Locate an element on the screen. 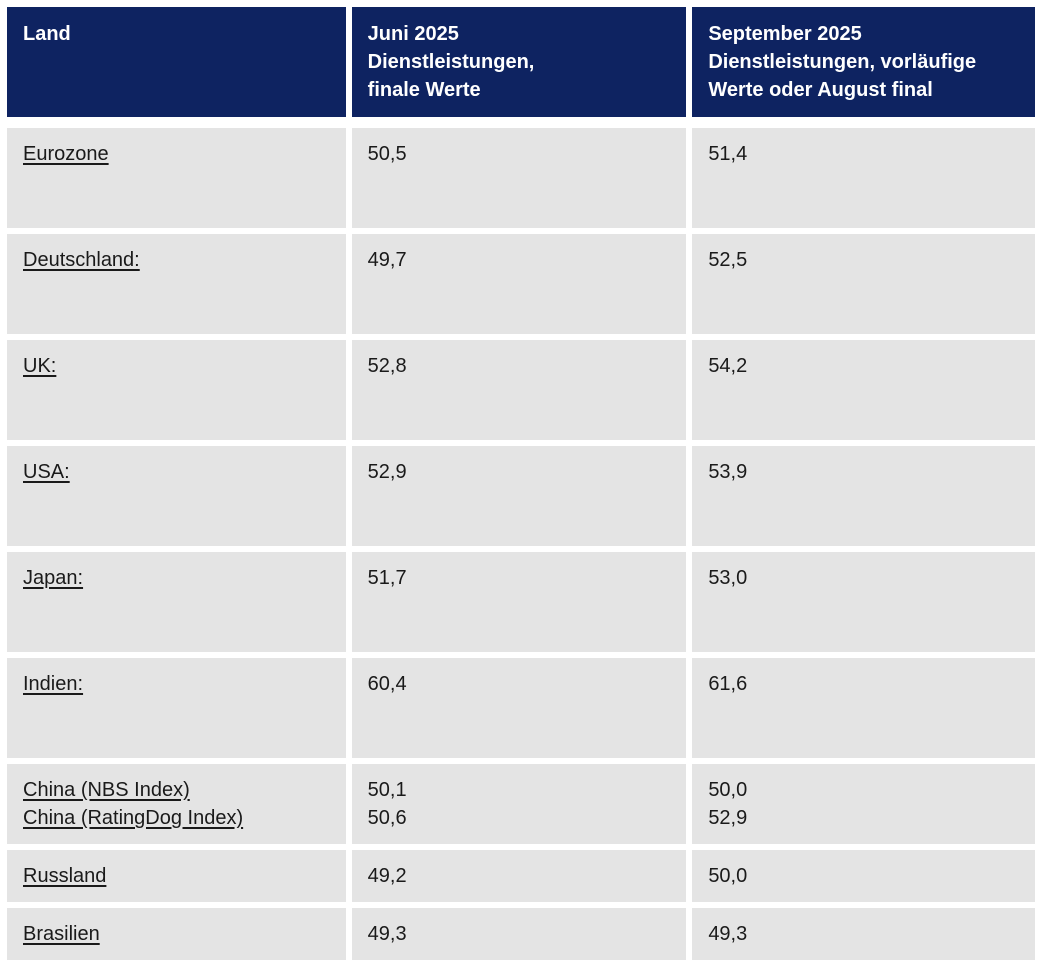  juni-value-cell: 60,4 is located at coordinates (519, 708).